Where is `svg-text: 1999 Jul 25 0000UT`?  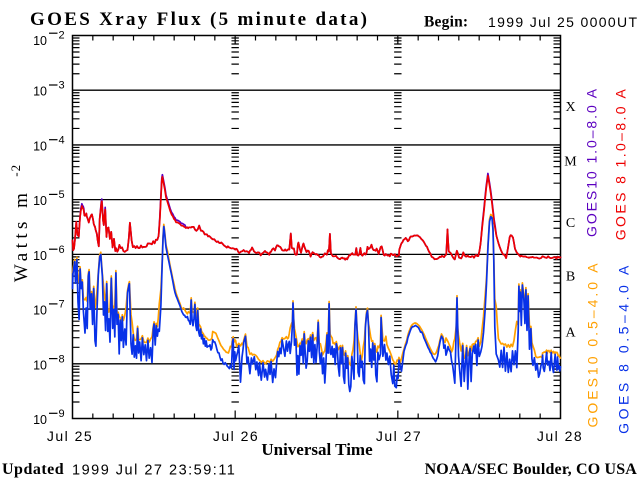
svg-text: 1999 Jul 25 0000UT is located at coordinates (563, 22).